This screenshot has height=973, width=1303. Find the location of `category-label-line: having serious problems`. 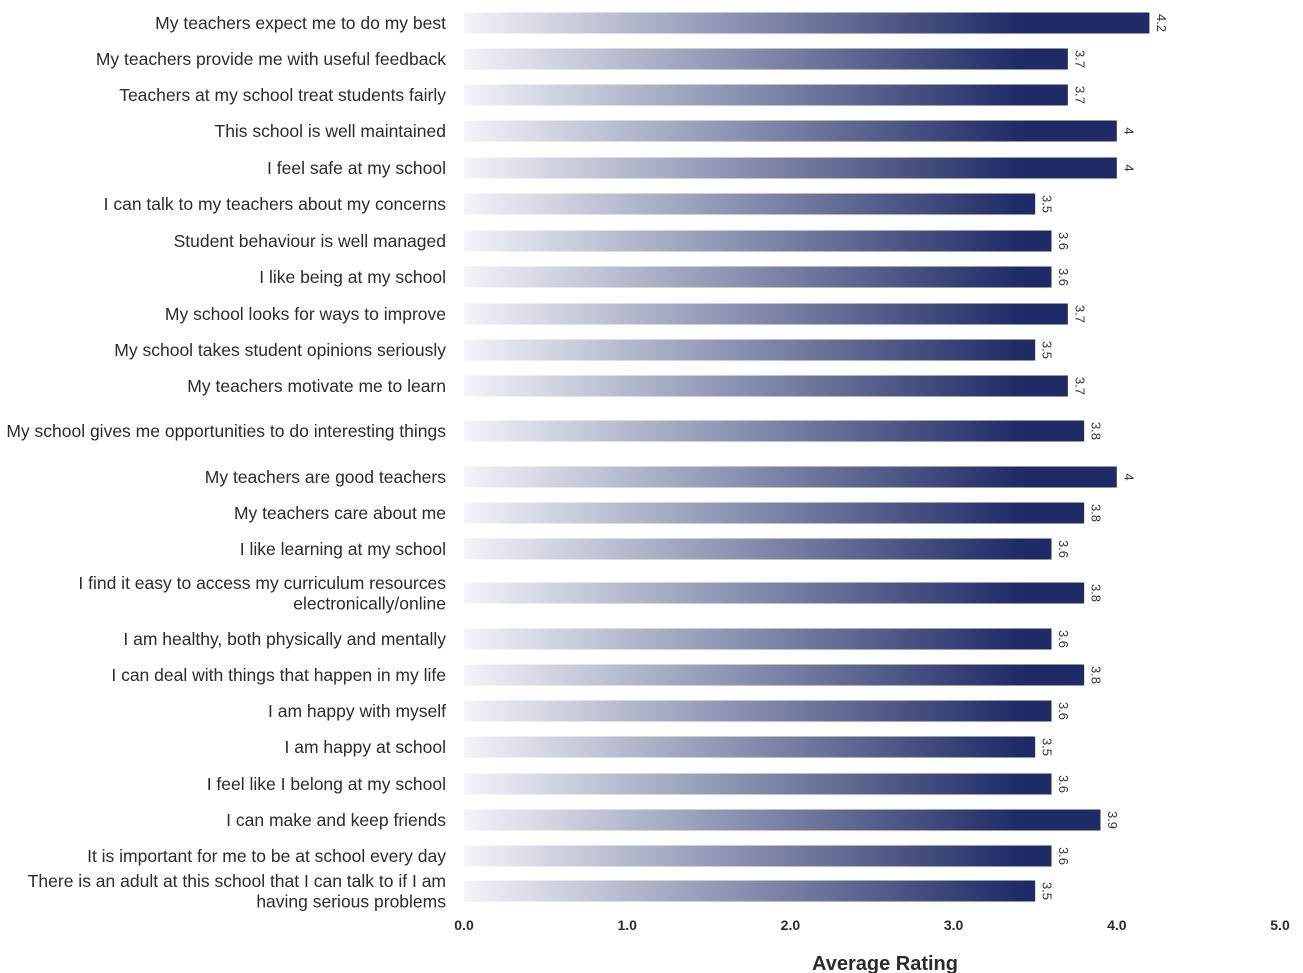

category-label-line: having serious problems is located at coordinates (351, 901).